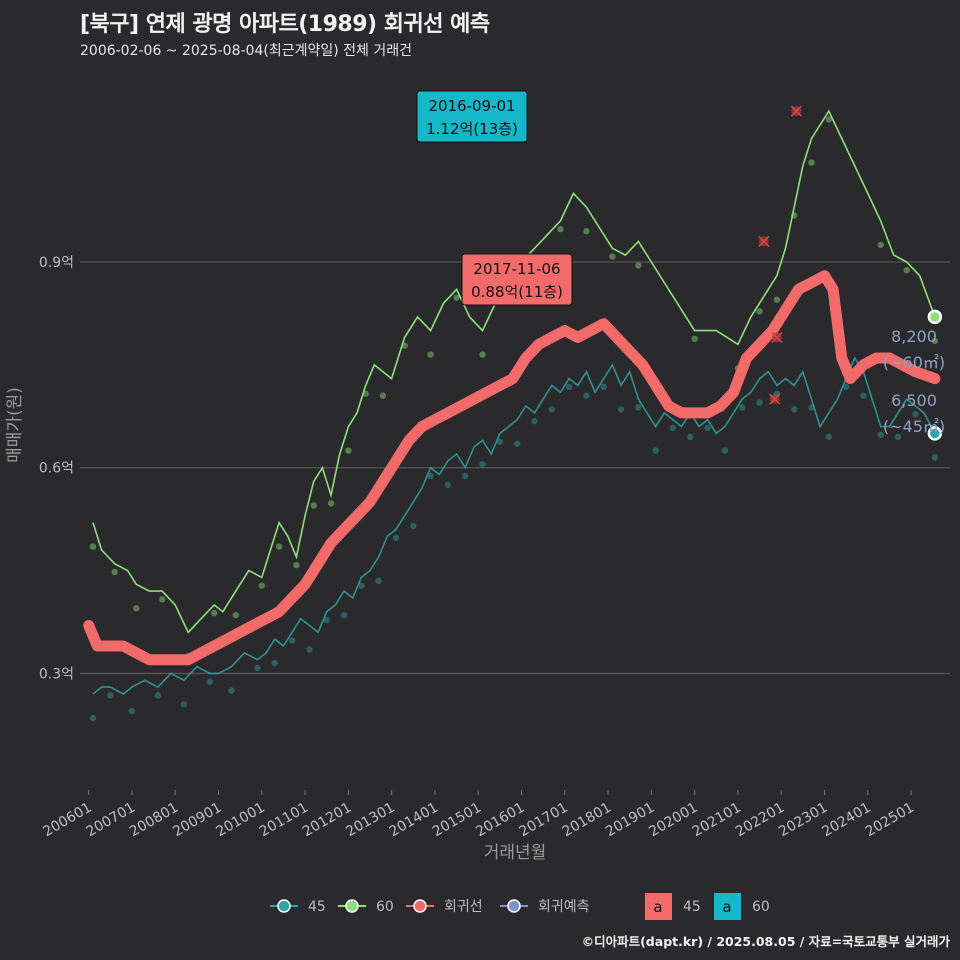 The width and height of the screenshot is (960, 960). I want to click on x-tick-label: 202201, so click(760, 820).